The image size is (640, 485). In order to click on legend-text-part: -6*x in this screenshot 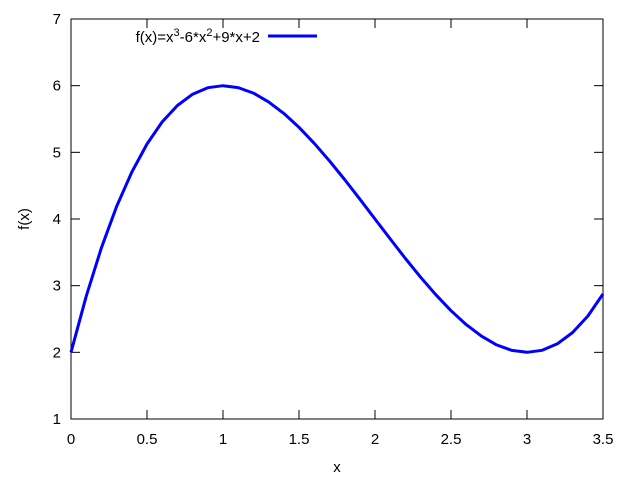, I will do `click(193, 37)`.